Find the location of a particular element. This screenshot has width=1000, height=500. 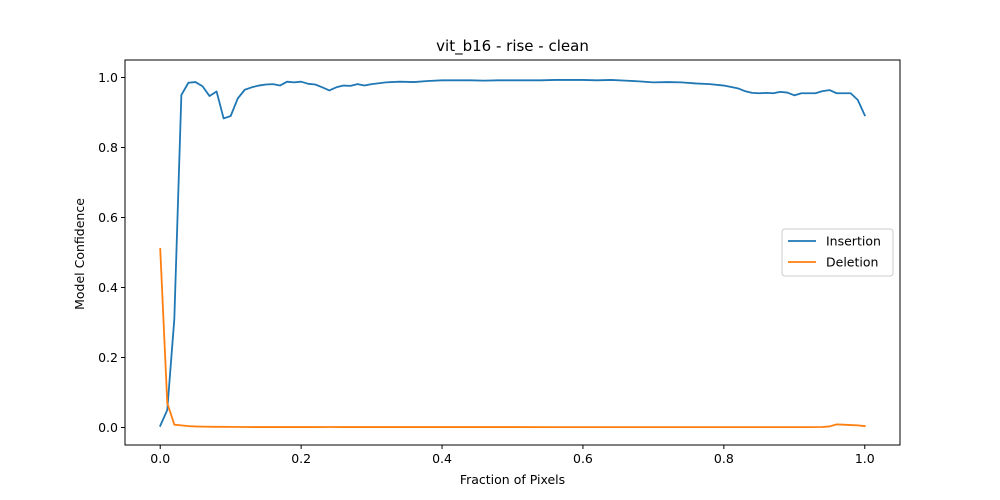

y-tick-label: 1.0 is located at coordinates (108, 77).